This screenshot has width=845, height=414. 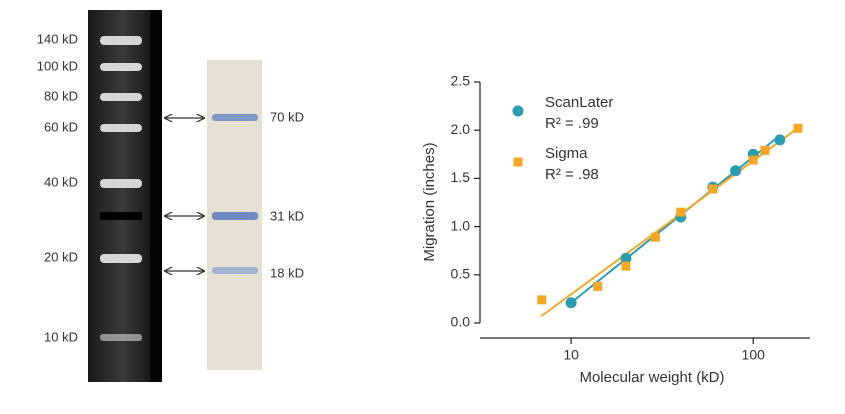 What do you see at coordinates (429, 201) in the screenshot?
I see `y-axis-label: Migration (inches)` at bounding box center [429, 201].